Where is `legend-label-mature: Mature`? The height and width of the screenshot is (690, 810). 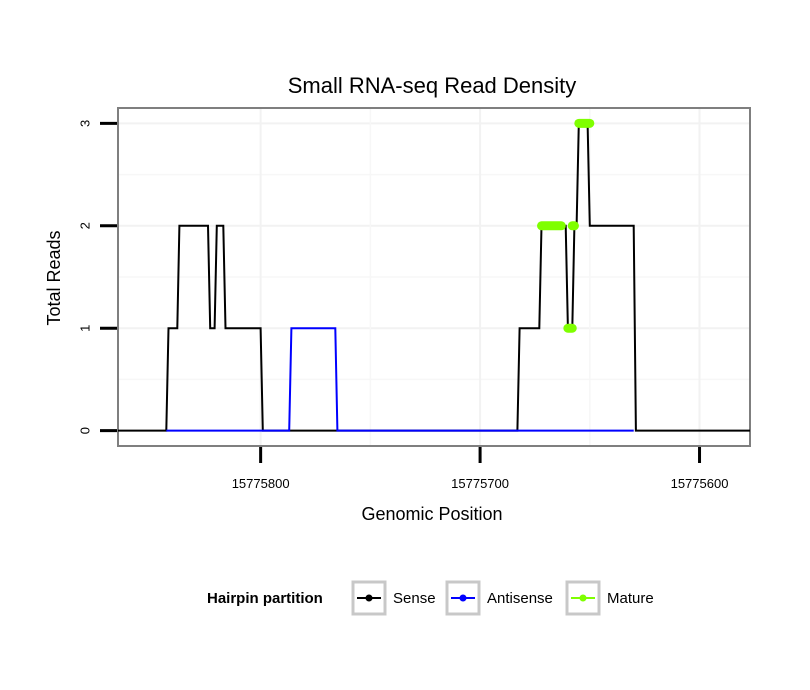
legend-label-mature: Mature is located at coordinates (630, 598).